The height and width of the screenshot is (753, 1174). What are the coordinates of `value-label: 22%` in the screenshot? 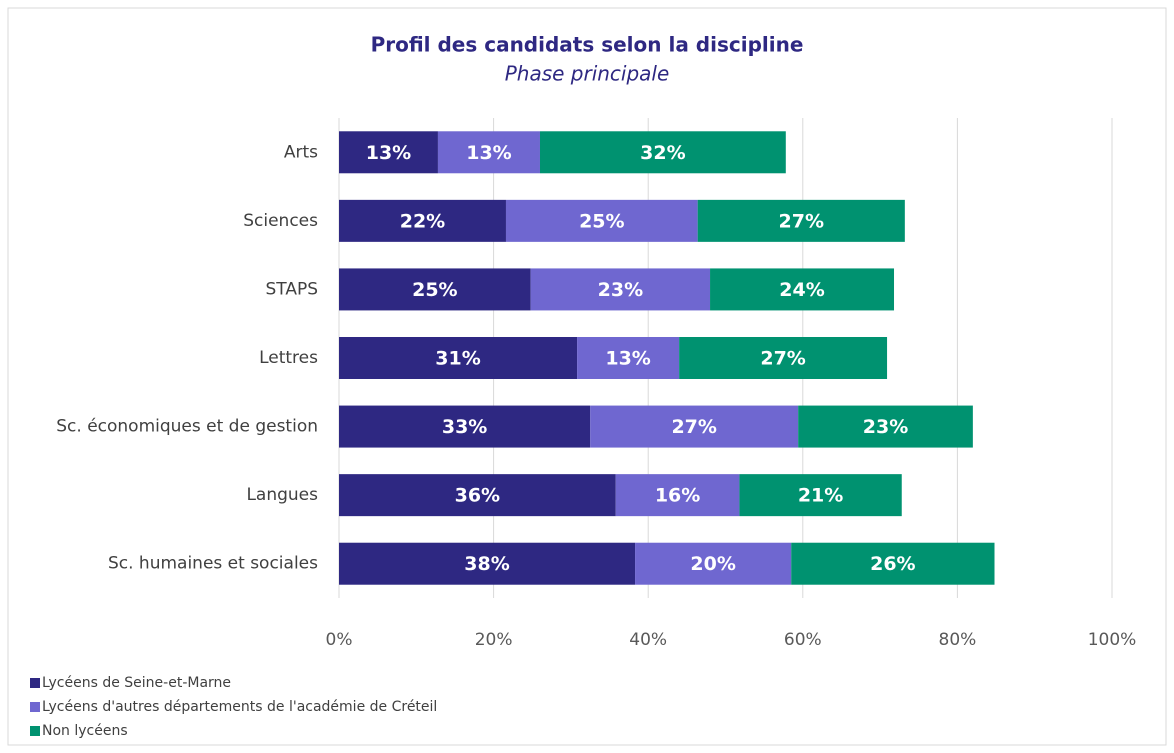 It's located at (422, 221).